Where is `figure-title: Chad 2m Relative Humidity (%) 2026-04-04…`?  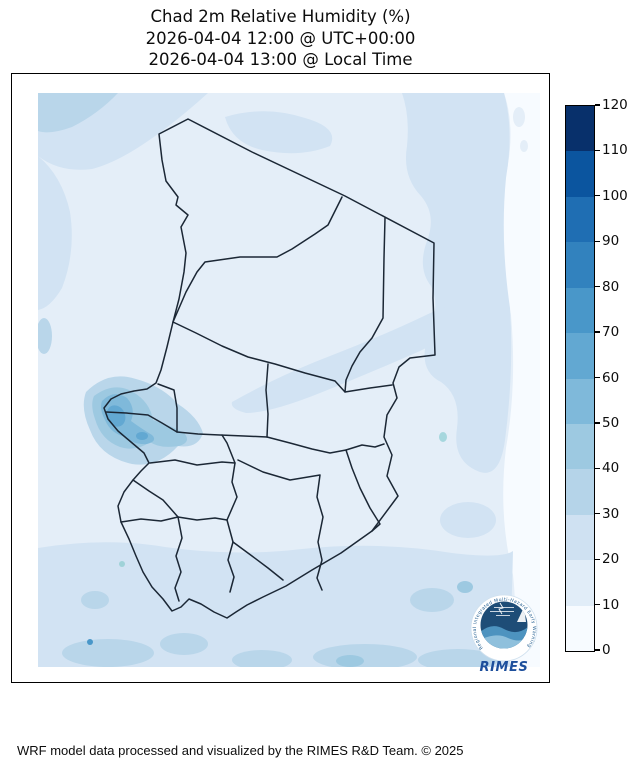
figure-title: Chad 2m Relative Humidity (%) 2026-04-04… is located at coordinates (280, 38).